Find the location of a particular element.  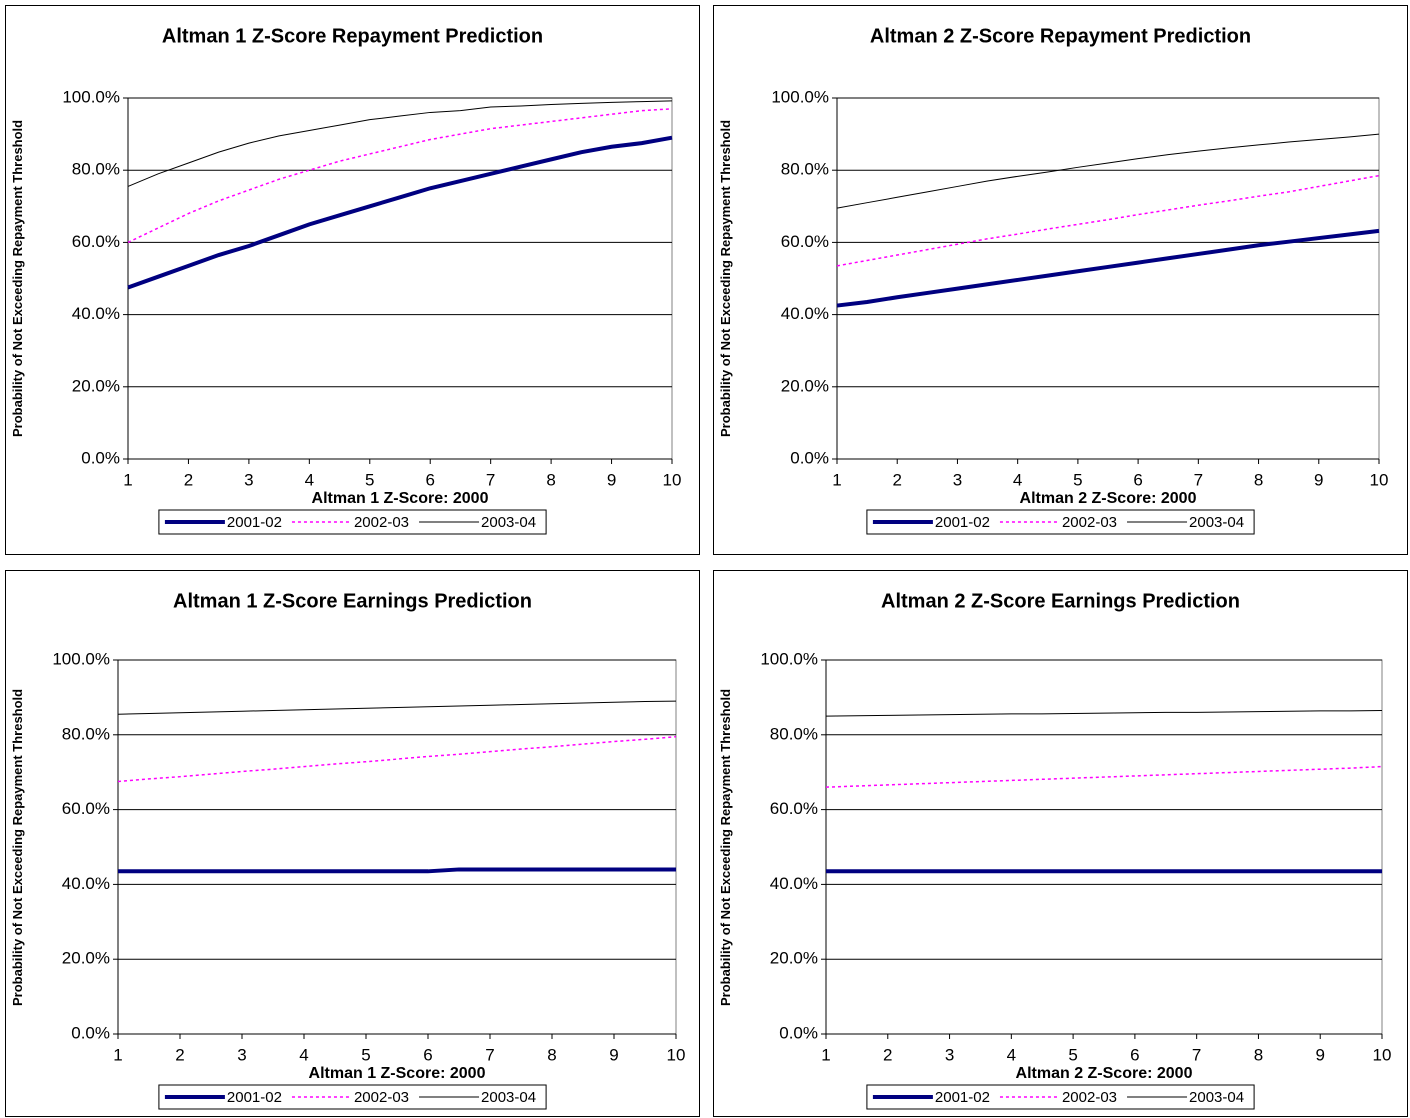

chart-title: Altman 2 Z-Score Earnings Prediction is located at coordinates (1060, 601).